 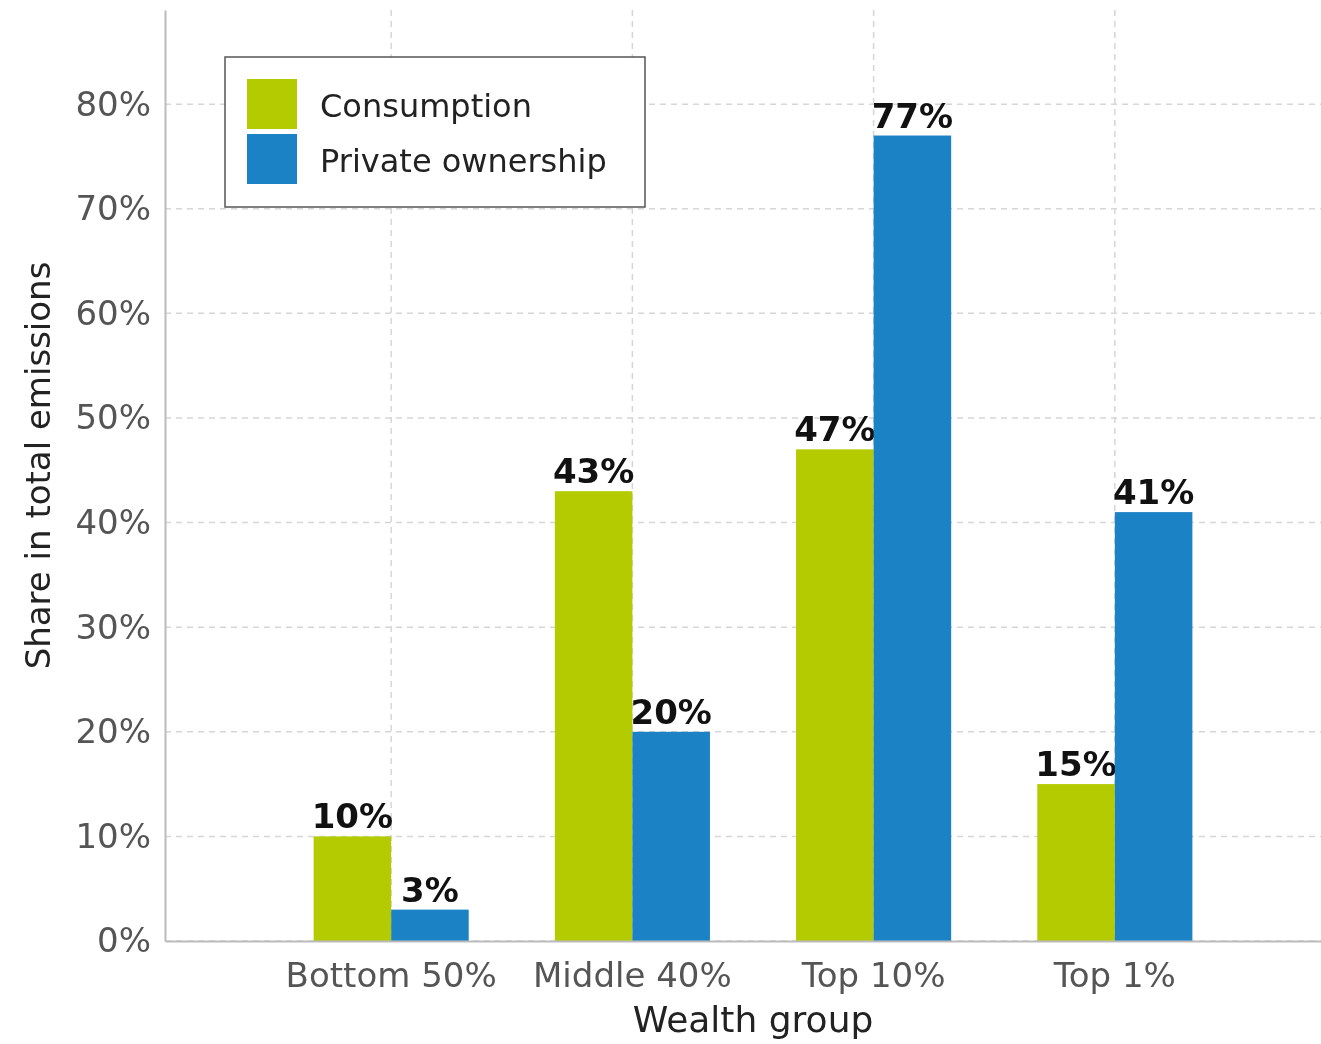 What do you see at coordinates (113, 626) in the screenshot?
I see `y-tick-label: 30%` at bounding box center [113, 626].